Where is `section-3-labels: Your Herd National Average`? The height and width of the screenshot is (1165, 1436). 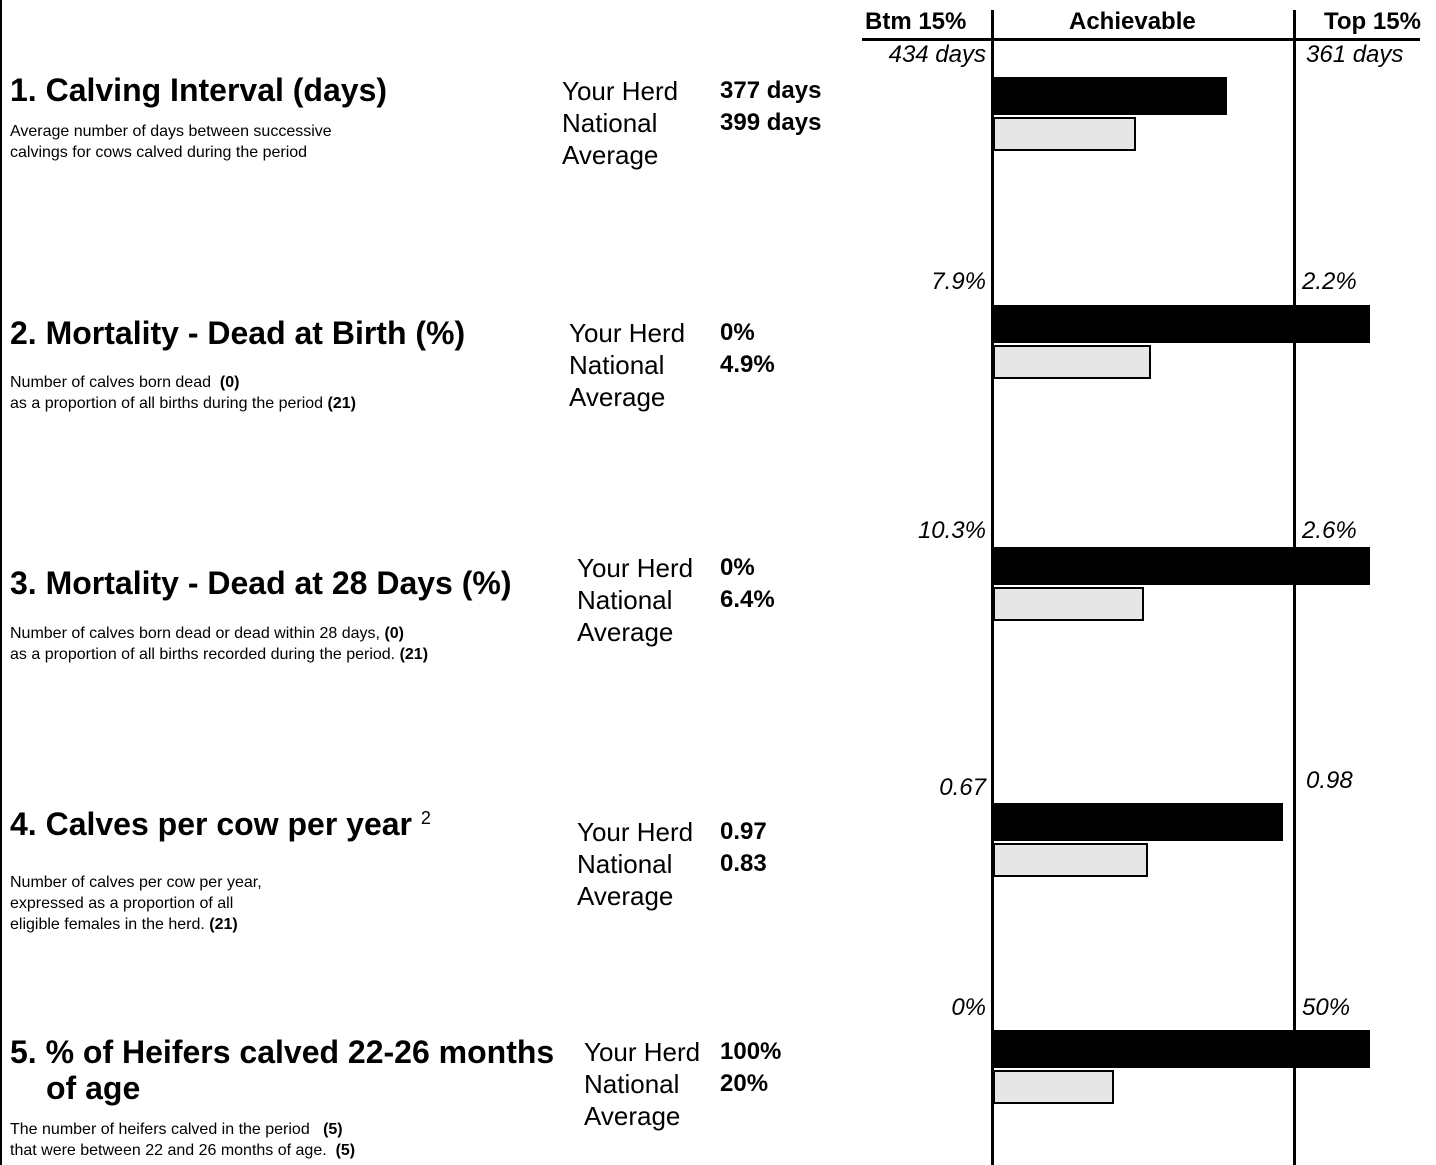
section-3-labels: Your Herd National Average is located at coordinates (635, 600).